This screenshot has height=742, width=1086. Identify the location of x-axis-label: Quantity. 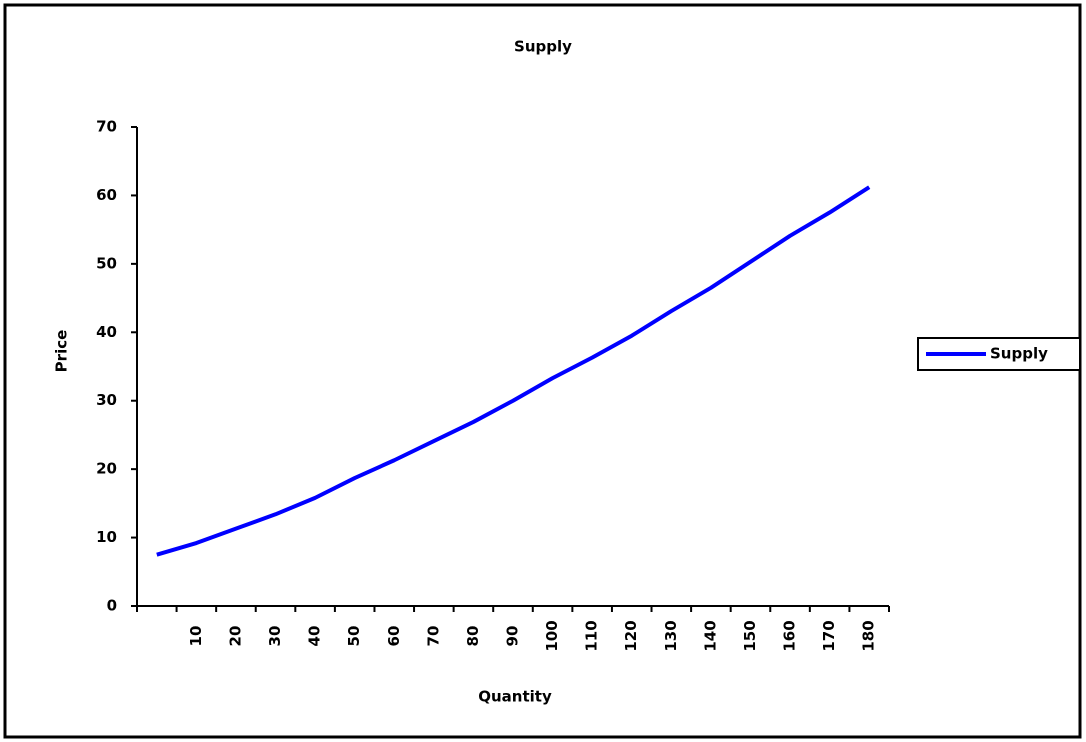
(515, 697).